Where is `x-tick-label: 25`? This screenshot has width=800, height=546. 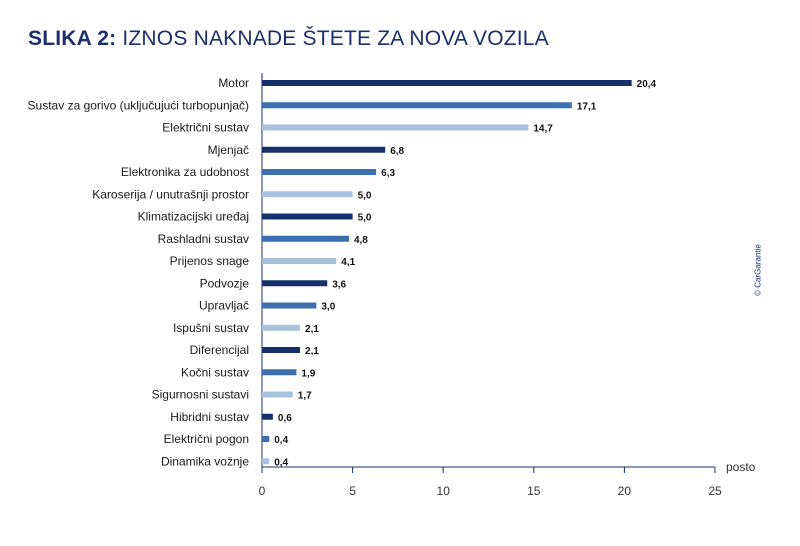 x-tick-label: 25 is located at coordinates (715, 491).